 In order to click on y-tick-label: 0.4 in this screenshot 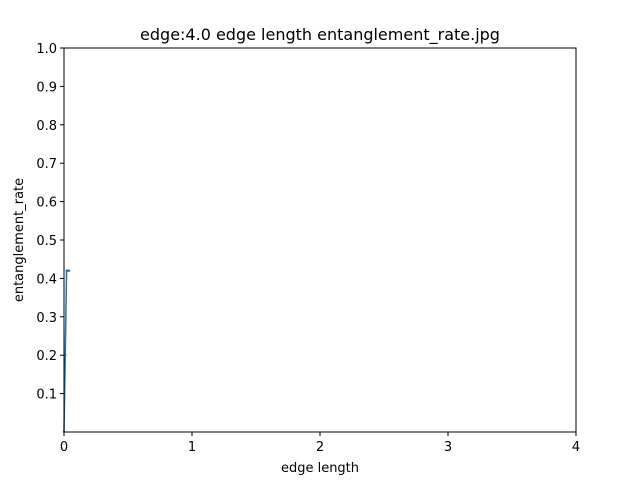, I will do `click(46, 279)`.